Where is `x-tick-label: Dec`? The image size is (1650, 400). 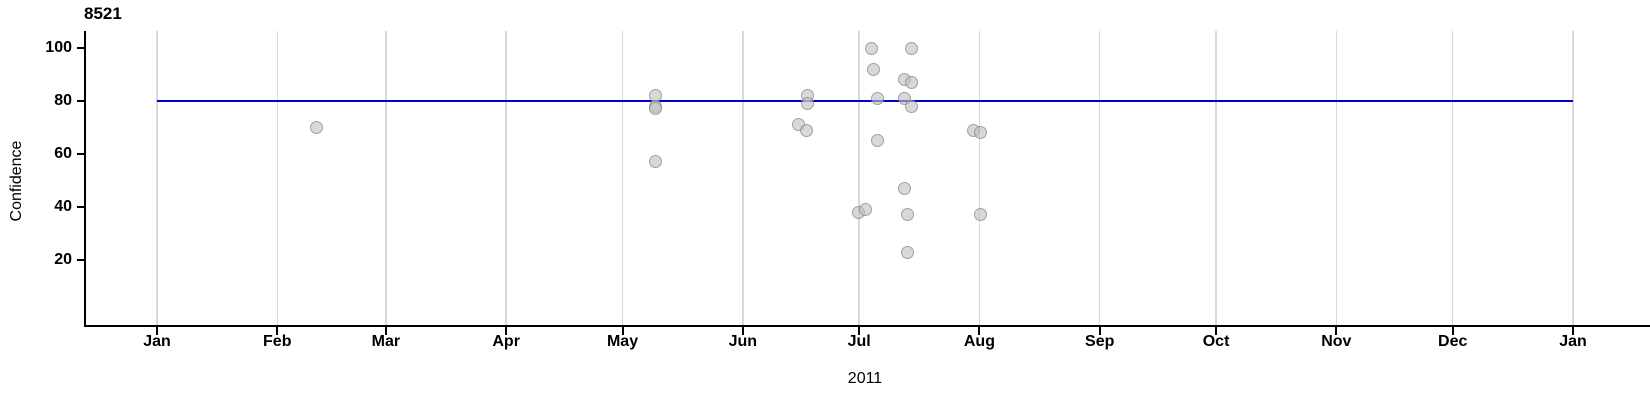
x-tick-label: Dec is located at coordinates (1453, 341).